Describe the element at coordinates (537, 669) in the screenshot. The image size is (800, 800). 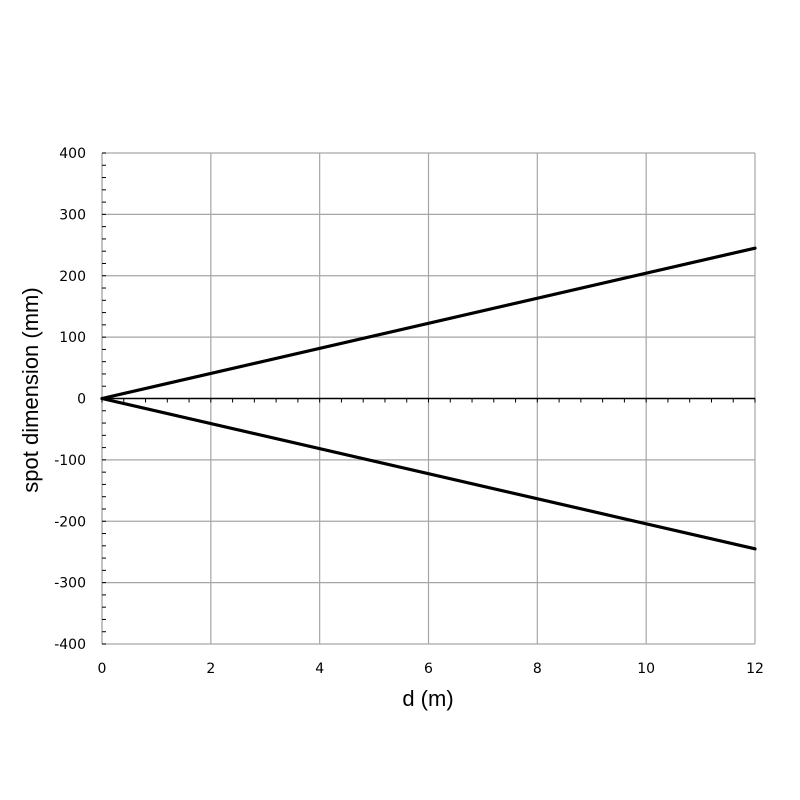
I see `x-tick-label: 8` at that location.